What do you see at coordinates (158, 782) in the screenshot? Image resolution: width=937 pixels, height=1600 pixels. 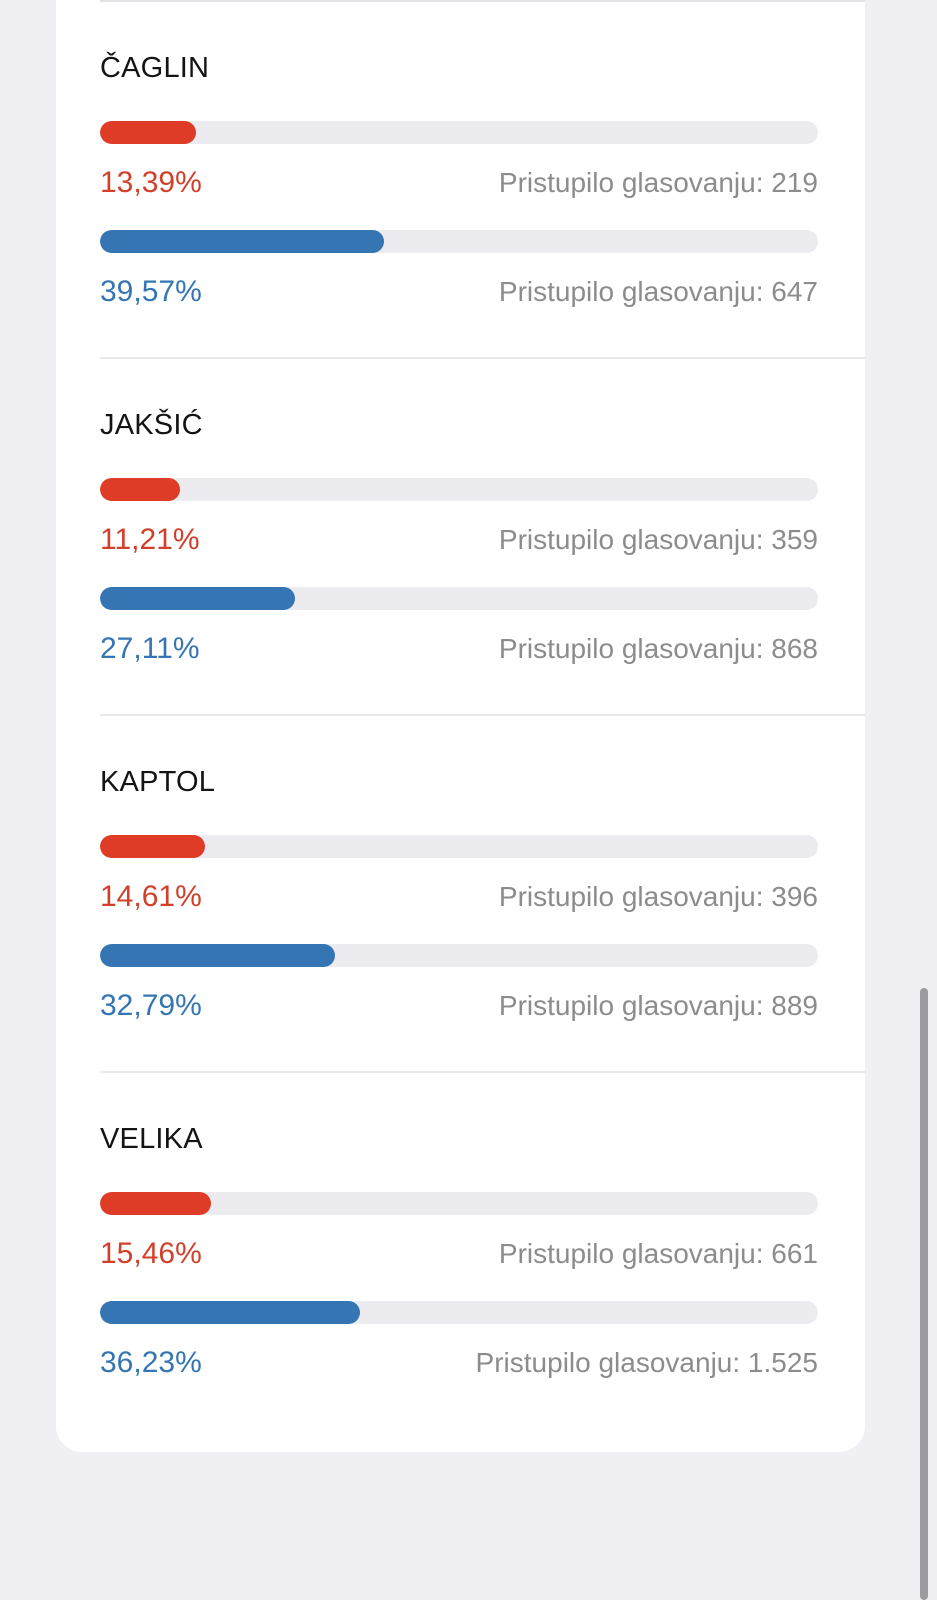 I see `municipality-name: KAPTOL` at bounding box center [158, 782].